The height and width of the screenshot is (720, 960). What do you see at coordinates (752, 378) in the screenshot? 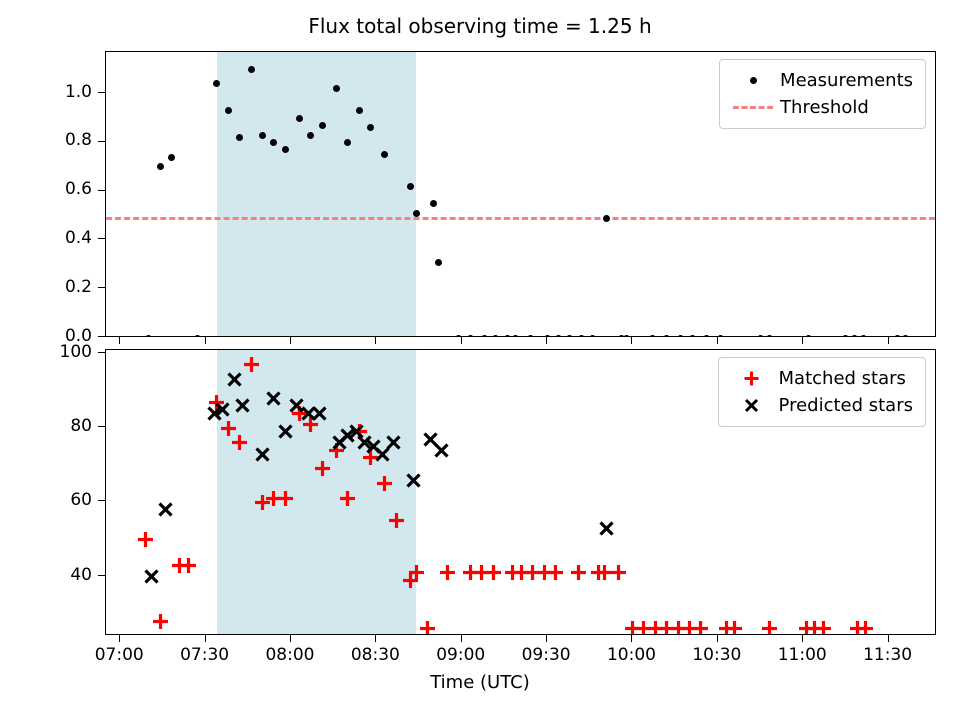
I see `plus-marker-icon` at bounding box center [752, 378].